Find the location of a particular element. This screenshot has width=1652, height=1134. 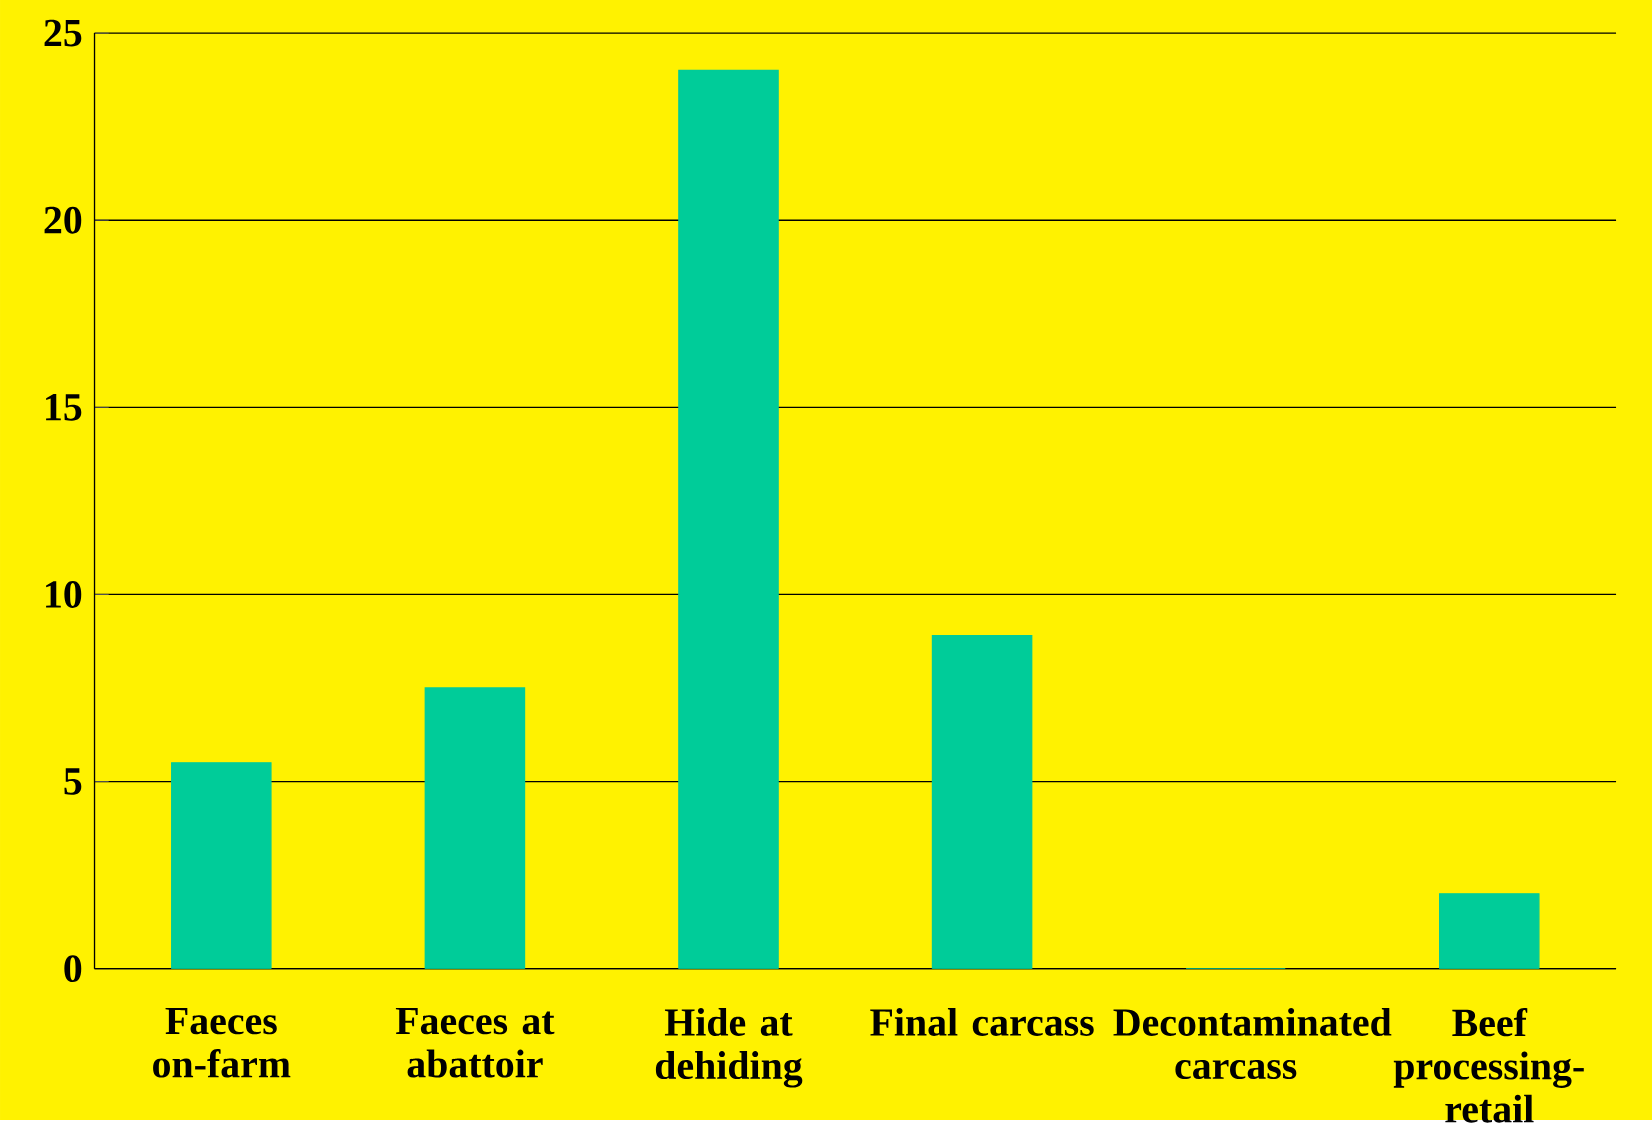

x-tick-label: Hide at dehiding is located at coordinates (729, 1048).